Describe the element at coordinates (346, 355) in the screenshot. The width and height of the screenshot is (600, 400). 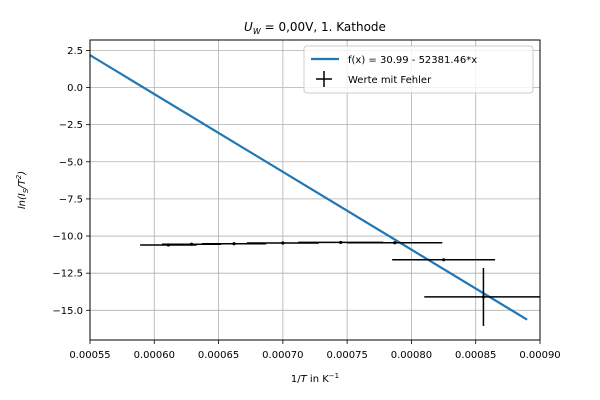
I see `x-tick-label: 0.00075` at that location.